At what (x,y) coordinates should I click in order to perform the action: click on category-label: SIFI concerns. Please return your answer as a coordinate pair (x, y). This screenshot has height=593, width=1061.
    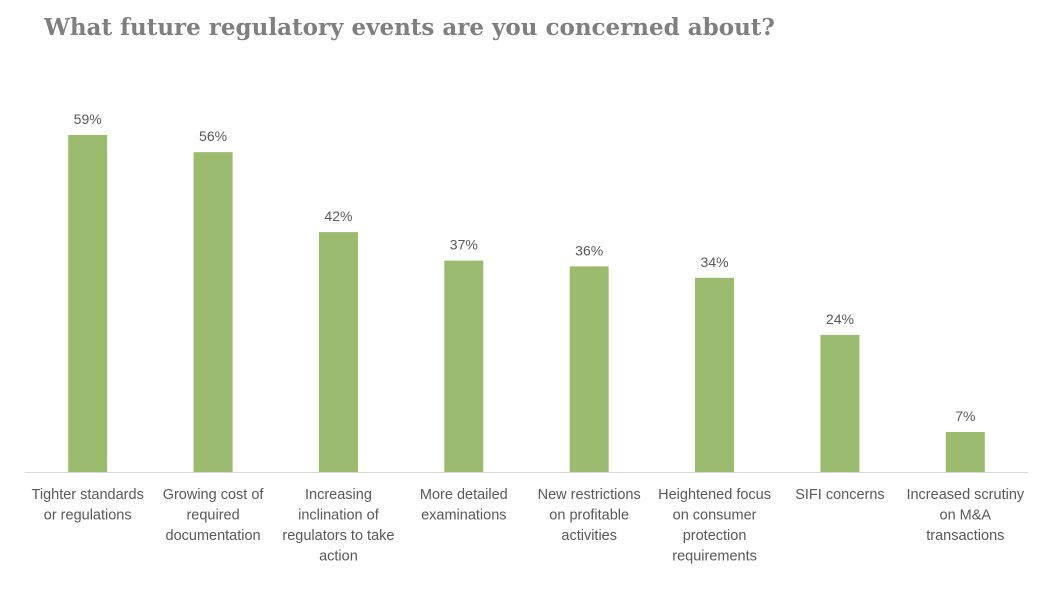
    Looking at the image, I should click on (839, 495).